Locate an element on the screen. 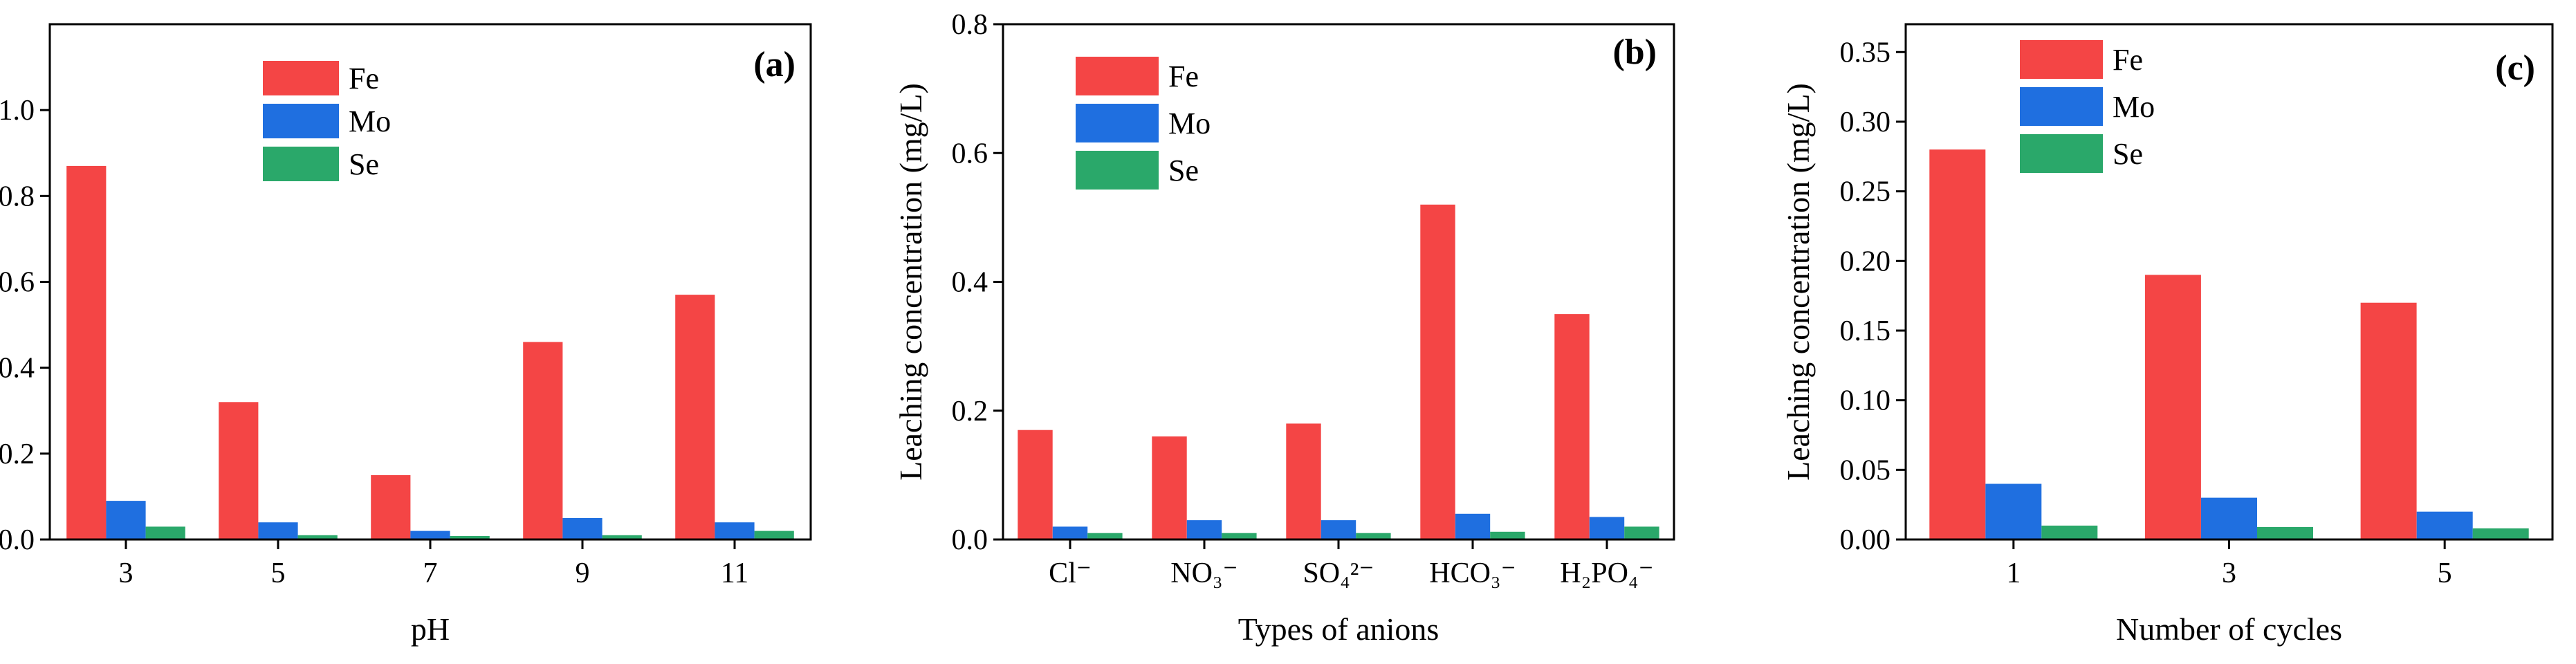  y-tick-label: 0.20 is located at coordinates (1865, 261).